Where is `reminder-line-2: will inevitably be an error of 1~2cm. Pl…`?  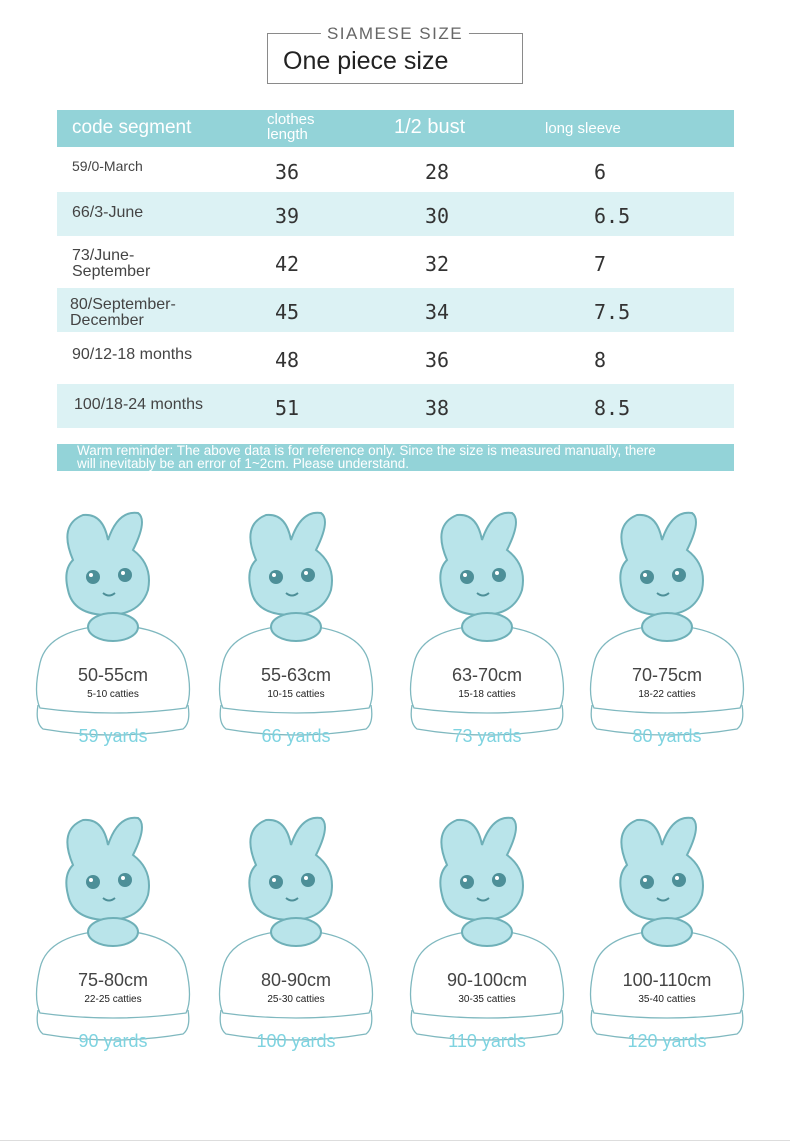 reminder-line-2: will inevitably be an error of 1~2cm. Pl… is located at coordinates (243, 463).